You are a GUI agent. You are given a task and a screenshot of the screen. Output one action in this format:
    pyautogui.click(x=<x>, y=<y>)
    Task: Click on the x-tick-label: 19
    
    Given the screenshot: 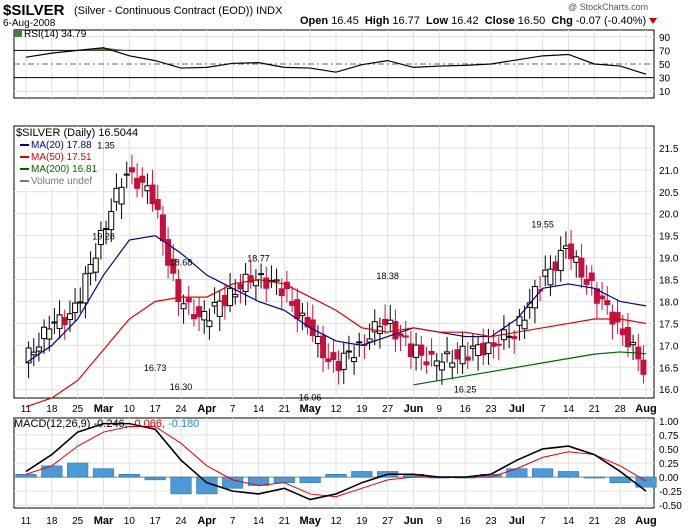 What is the action you would take?
    pyautogui.click(x=362, y=409)
    